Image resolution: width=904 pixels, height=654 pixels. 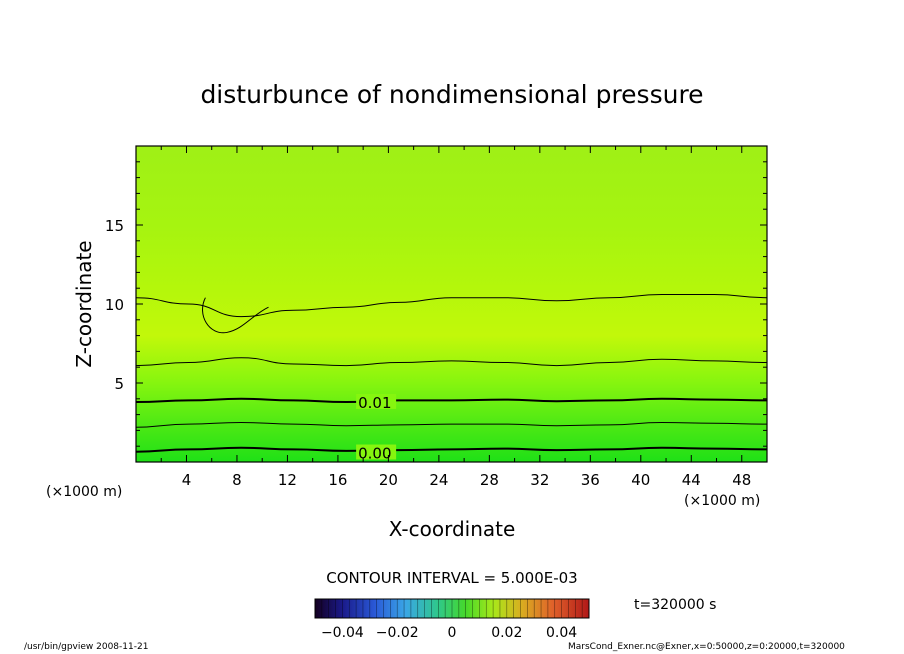 What do you see at coordinates (86, 647) in the screenshot?
I see `footer-left: /usr/bin/gpview 2008-11-21` at bounding box center [86, 647].